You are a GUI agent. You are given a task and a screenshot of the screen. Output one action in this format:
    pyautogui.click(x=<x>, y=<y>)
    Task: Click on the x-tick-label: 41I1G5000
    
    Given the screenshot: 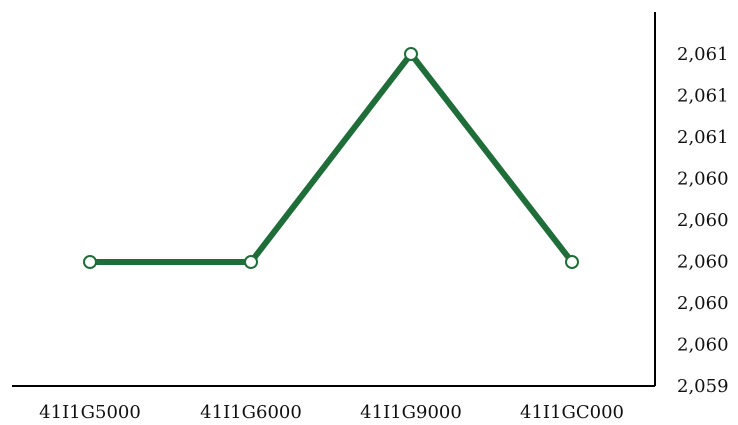 What is the action you would take?
    pyautogui.click(x=90, y=412)
    